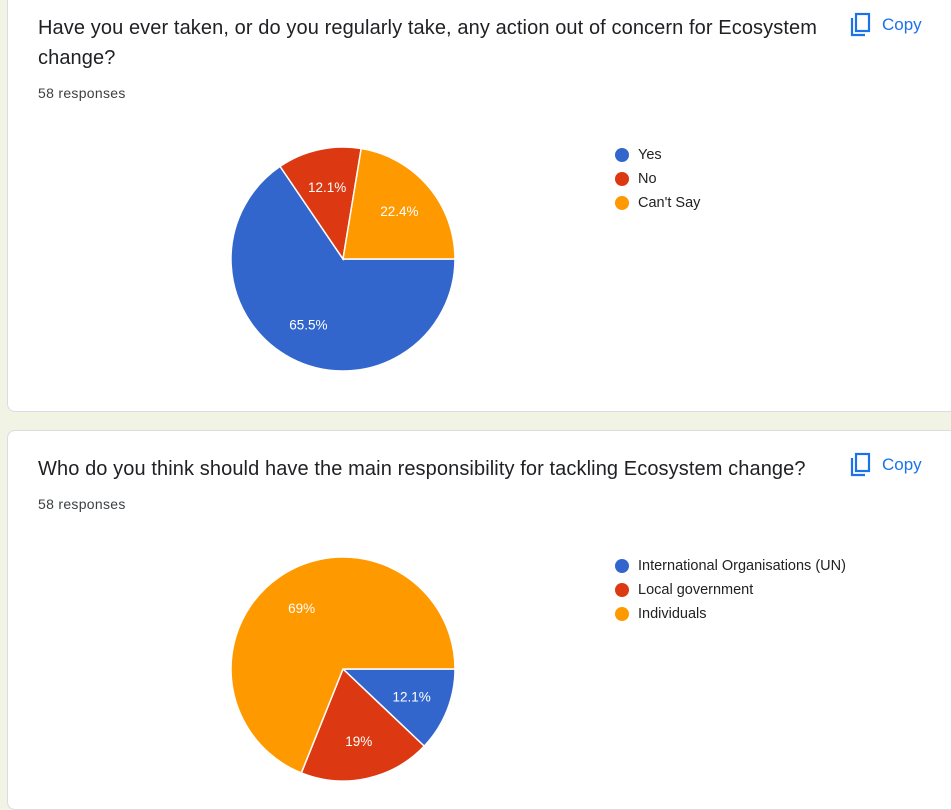 Image resolution: width=951 pixels, height=810 pixels. Describe the element at coordinates (669, 203) in the screenshot. I see `legend-label: Can't Say` at that location.